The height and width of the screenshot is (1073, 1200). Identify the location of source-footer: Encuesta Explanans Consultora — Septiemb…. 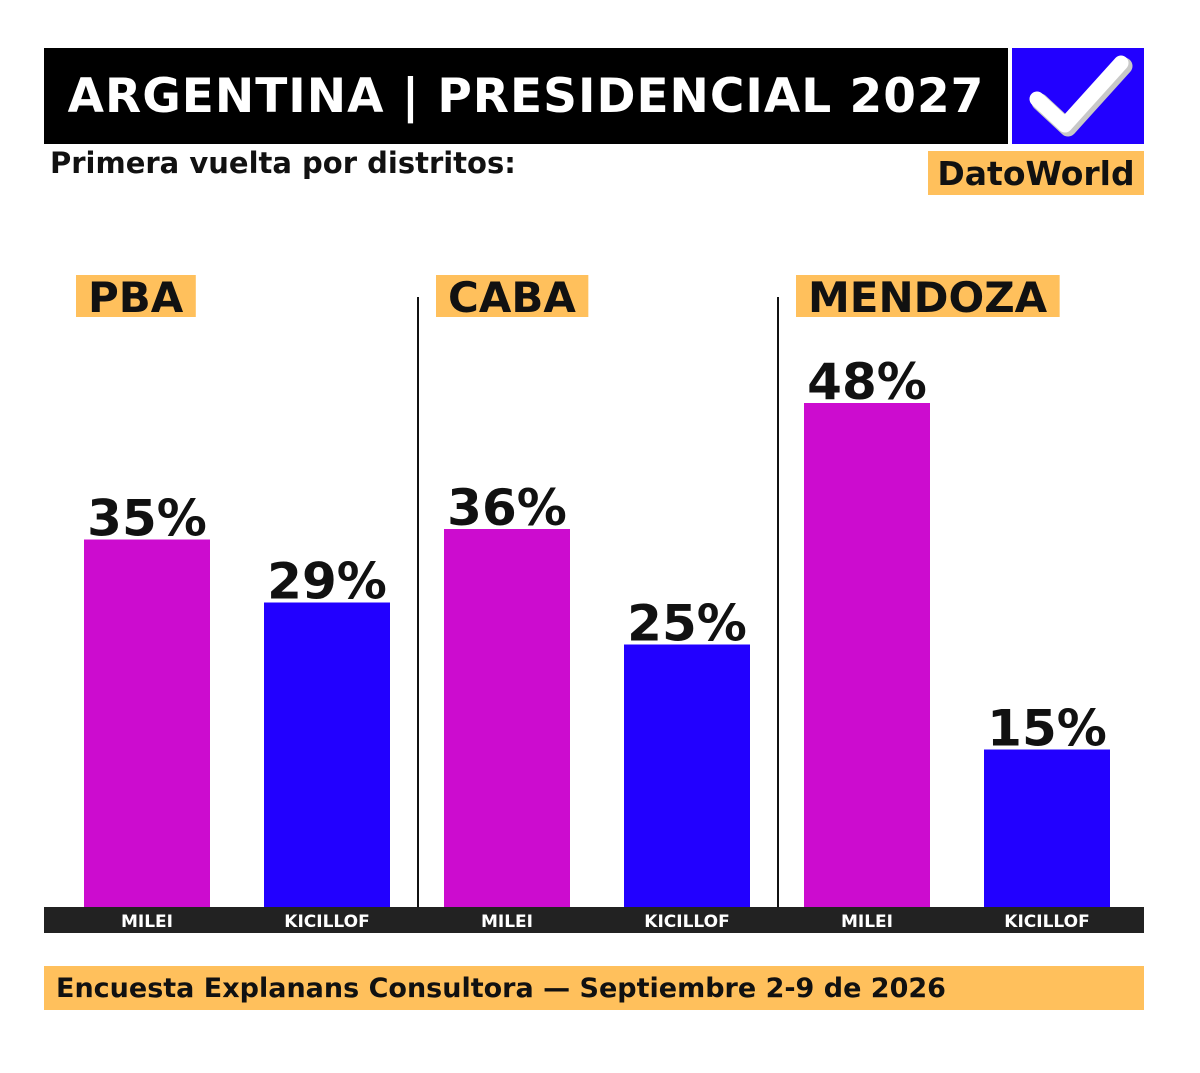
(594, 988).